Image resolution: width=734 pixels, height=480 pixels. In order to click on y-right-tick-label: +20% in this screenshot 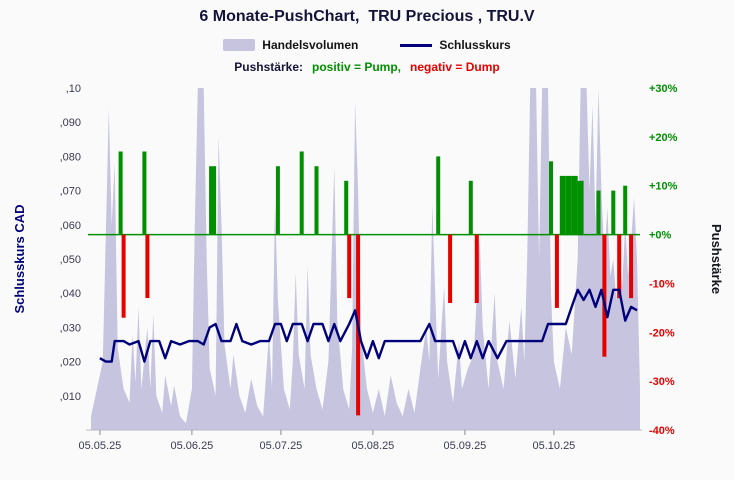, I will do `click(663, 138)`.